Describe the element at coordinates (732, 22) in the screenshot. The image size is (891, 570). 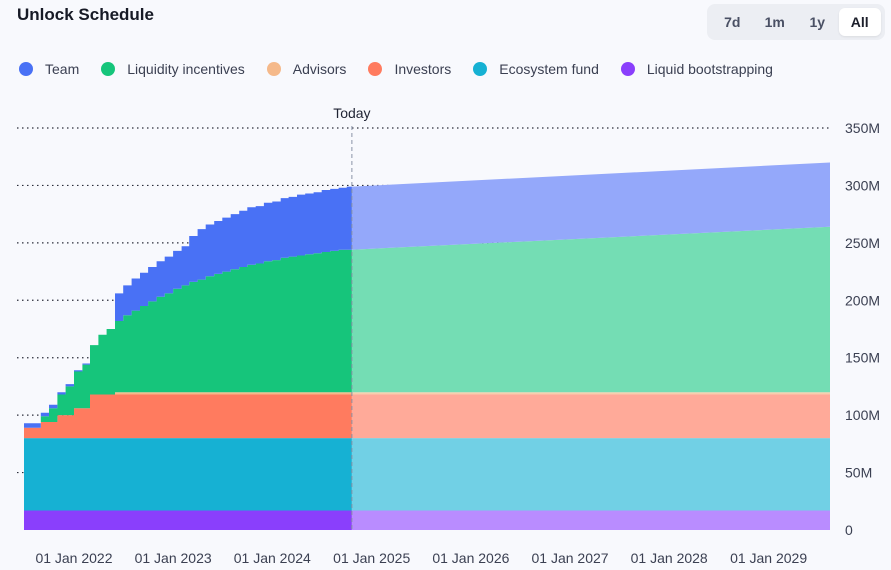
I see `range-button-7d: 7d` at that location.